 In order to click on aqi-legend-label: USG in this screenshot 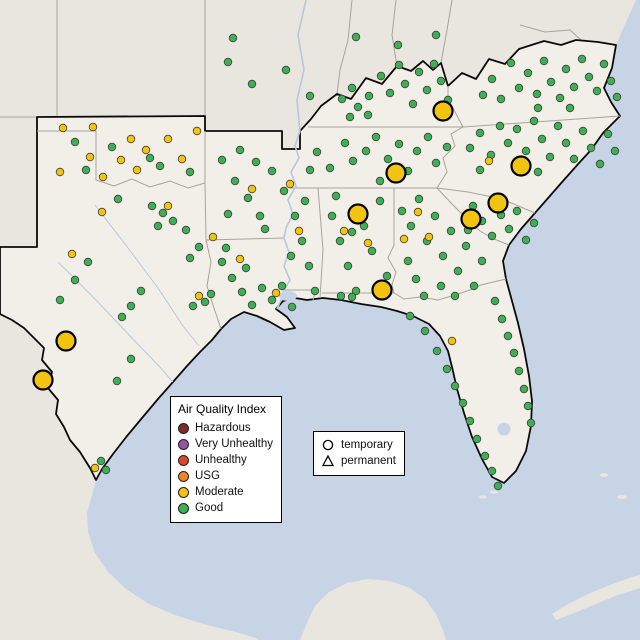, I will do `click(207, 476)`.